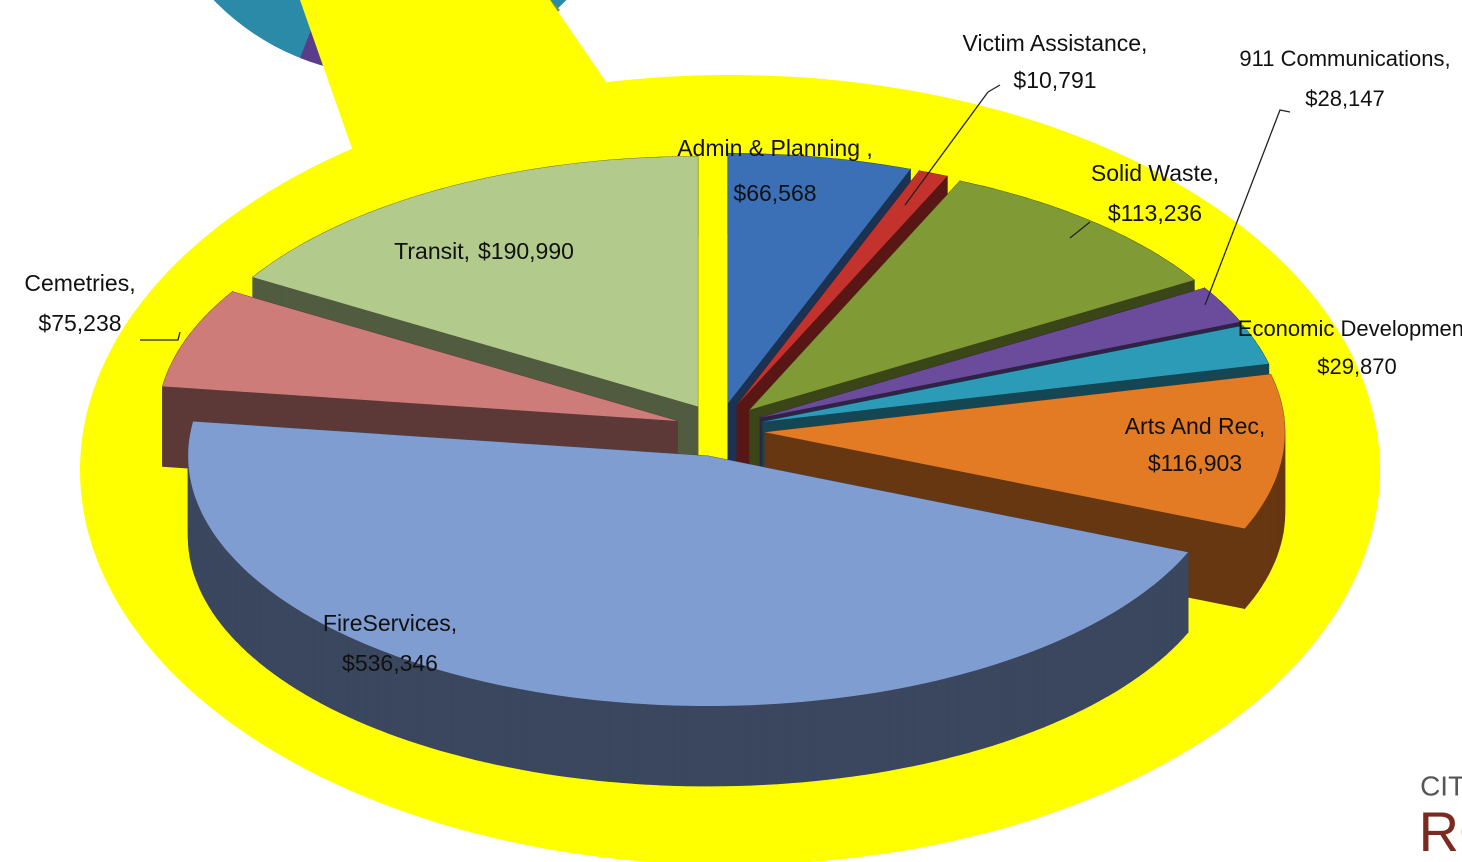  What do you see at coordinates (1195, 426) in the screenshot?
I see `category-label: Arts And Rec,` at bounding box center [1195, 426].